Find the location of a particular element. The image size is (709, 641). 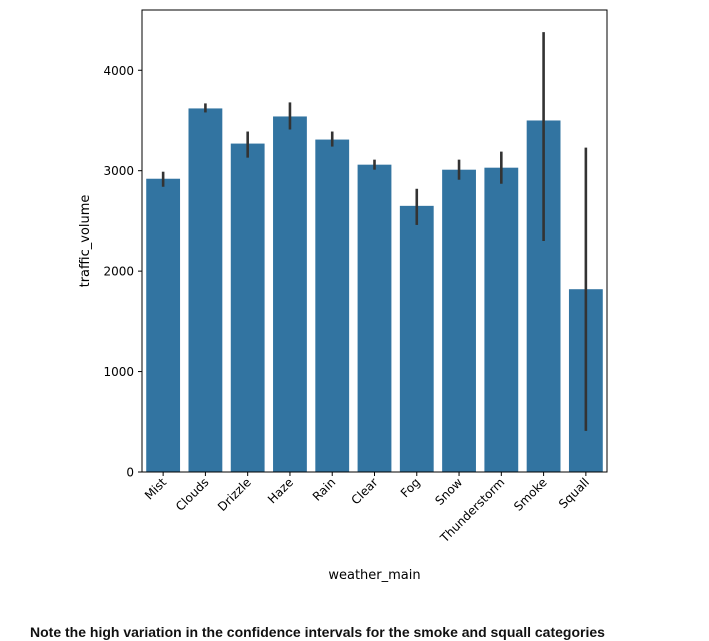

bar-clouds is located at coordinates (205, 290).